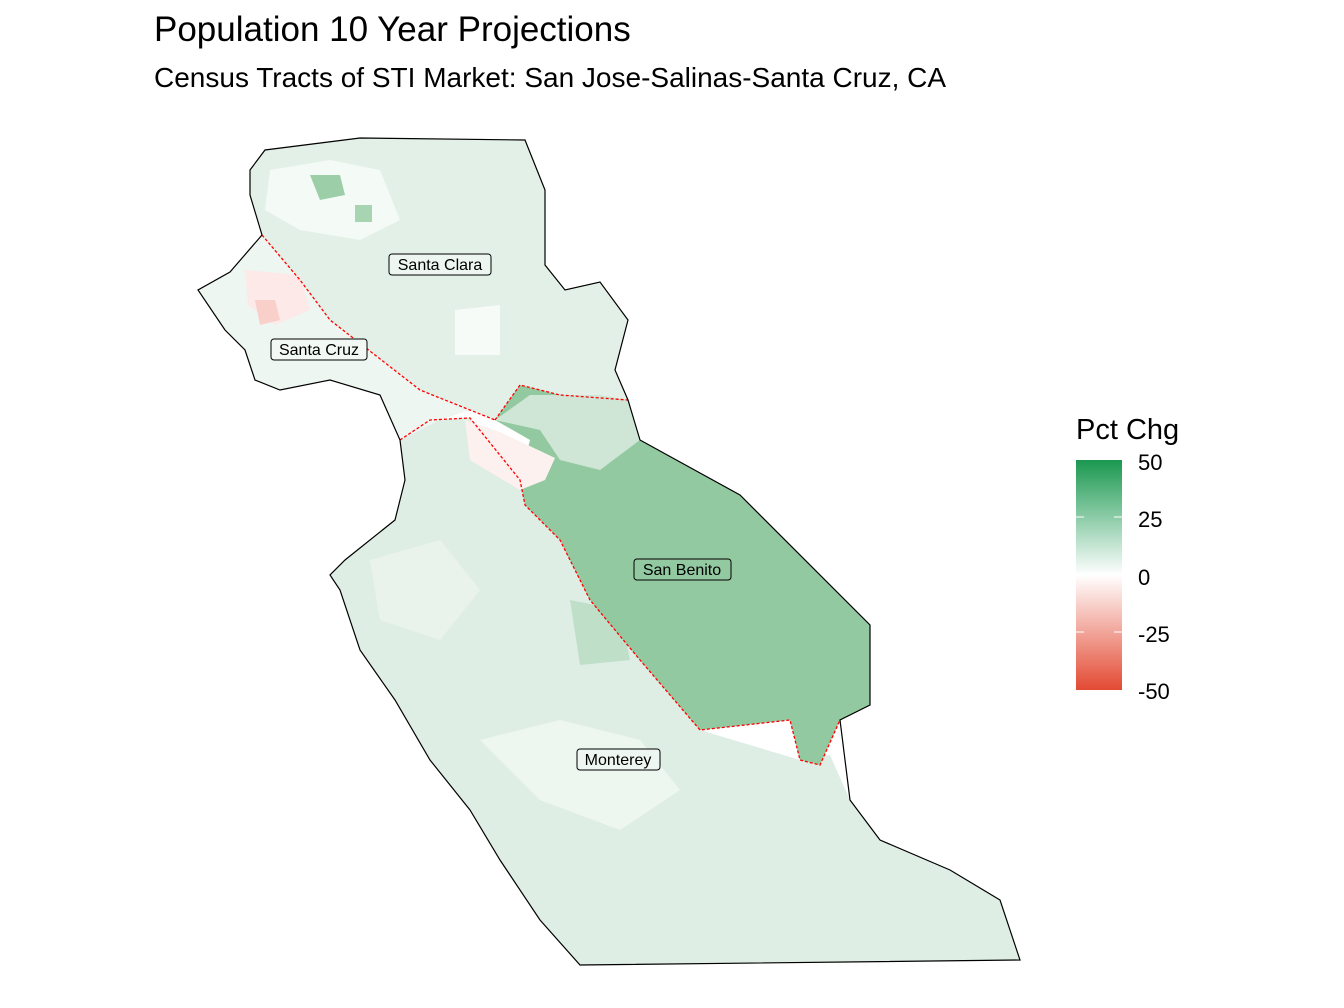 This screenshot has height=1008, width=1344. I want to click on legend-tick: -50, so click(1154, 691).